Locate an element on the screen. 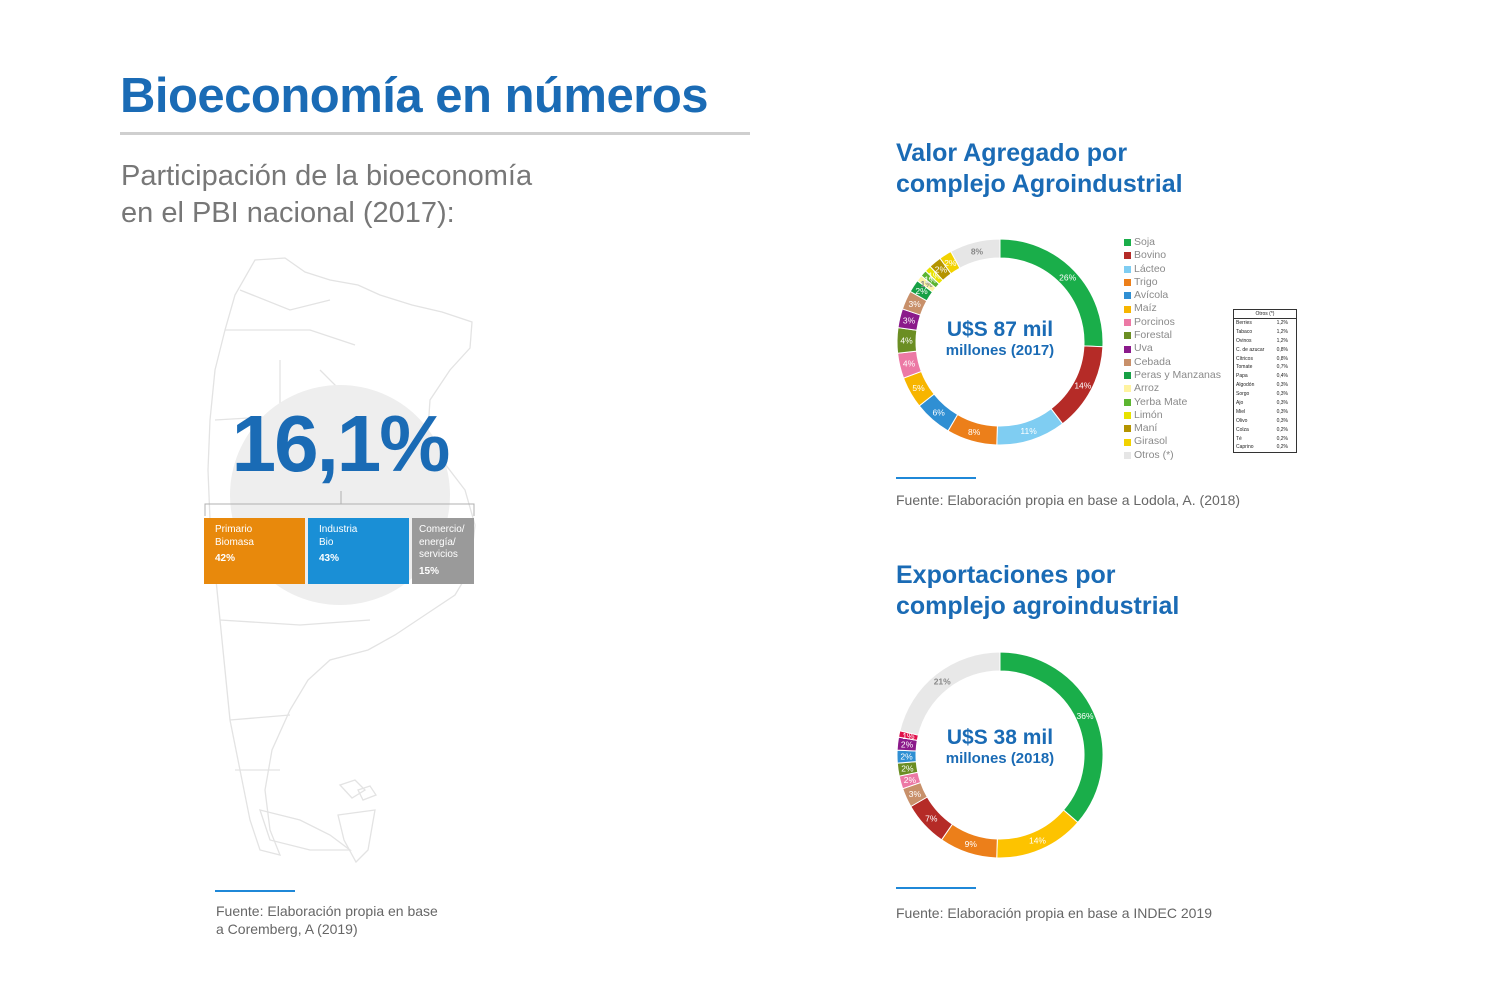 The image size is (1500, 1000). otros-table-row: Papa 0,4% is located at coordinates (1265, 376).